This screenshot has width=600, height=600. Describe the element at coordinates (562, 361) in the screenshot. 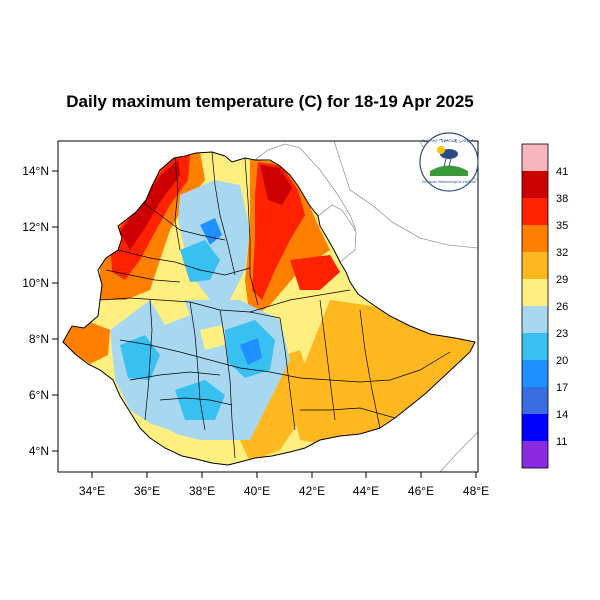

I see `colorbar-label: 20` at that location.